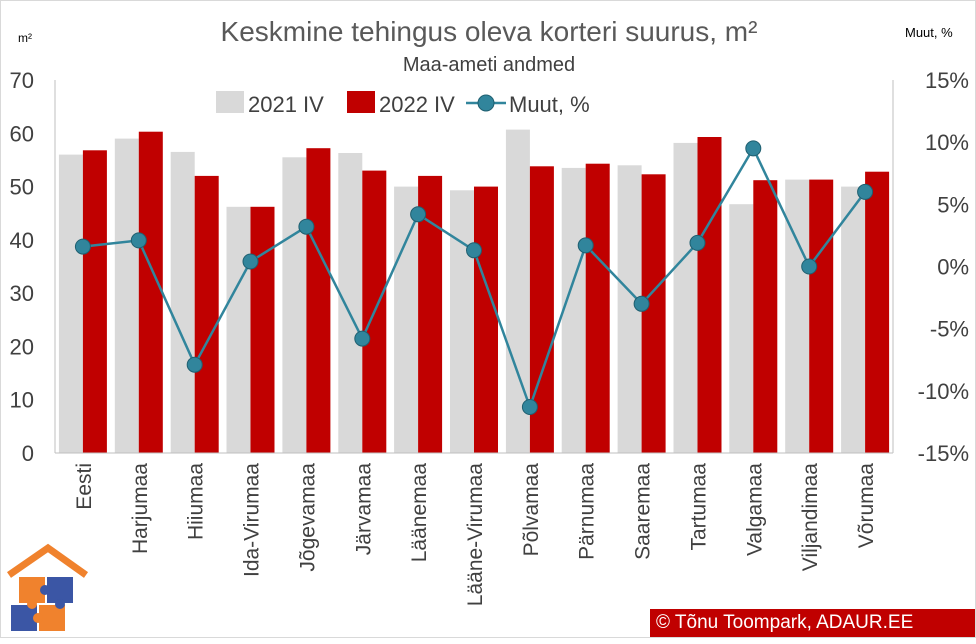 The image size is (976, 644). I want to click on legend-label-2021: 2021 IV, so click(286, 104).